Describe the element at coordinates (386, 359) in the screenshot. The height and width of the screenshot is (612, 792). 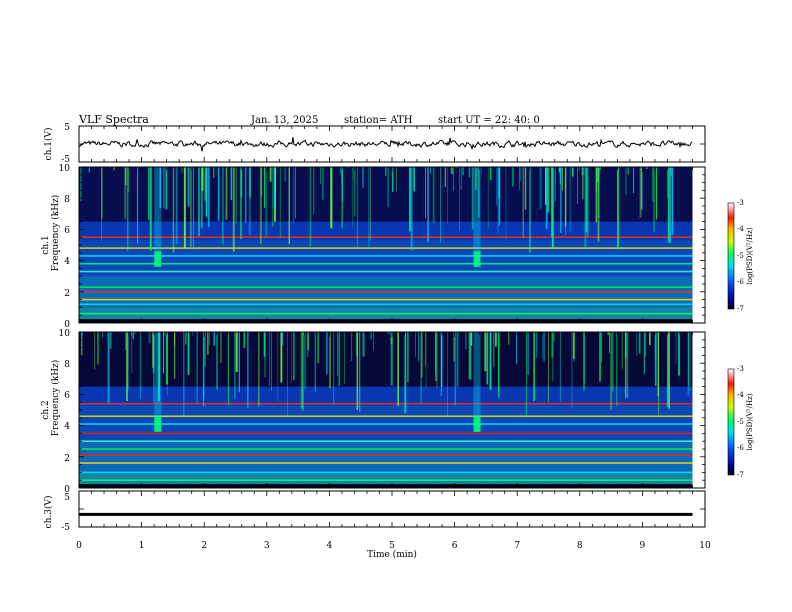
I see `spectrogram-dark-region` at that location.